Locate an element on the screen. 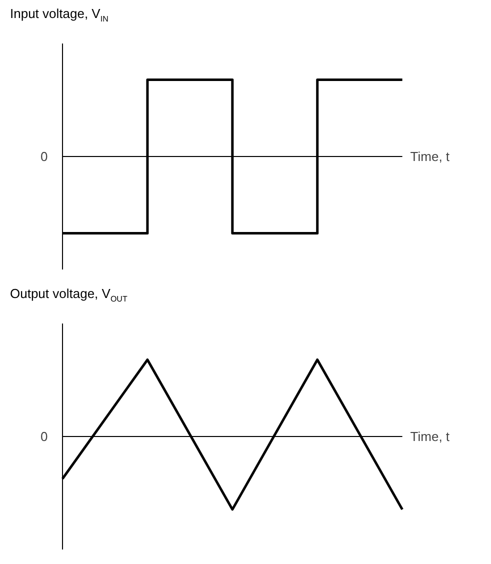 The width and height of the screenshot is (491, 564). chart-title: Input voltage, V$_{IN}$ is located at coordinates (58, 15).